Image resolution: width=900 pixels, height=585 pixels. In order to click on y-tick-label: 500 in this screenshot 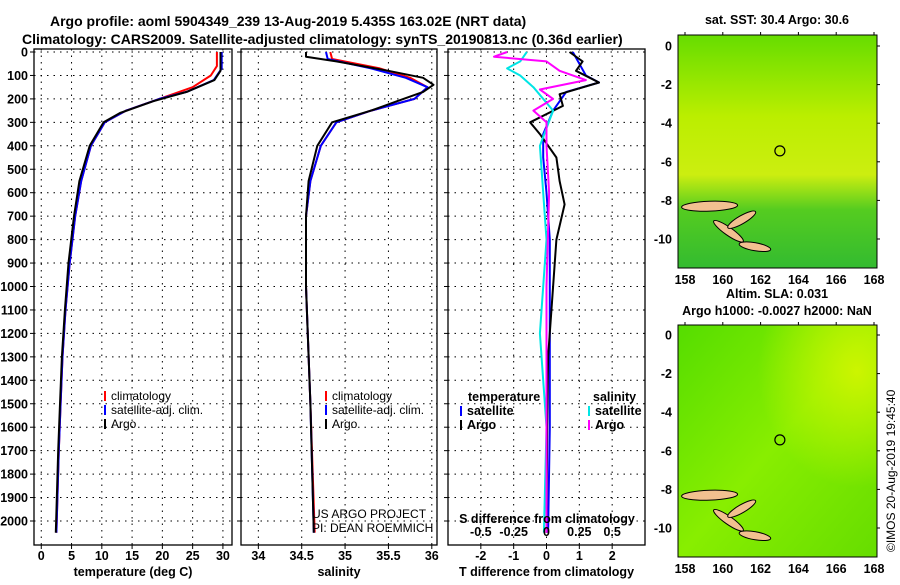, I will do `click(17, 170)`.